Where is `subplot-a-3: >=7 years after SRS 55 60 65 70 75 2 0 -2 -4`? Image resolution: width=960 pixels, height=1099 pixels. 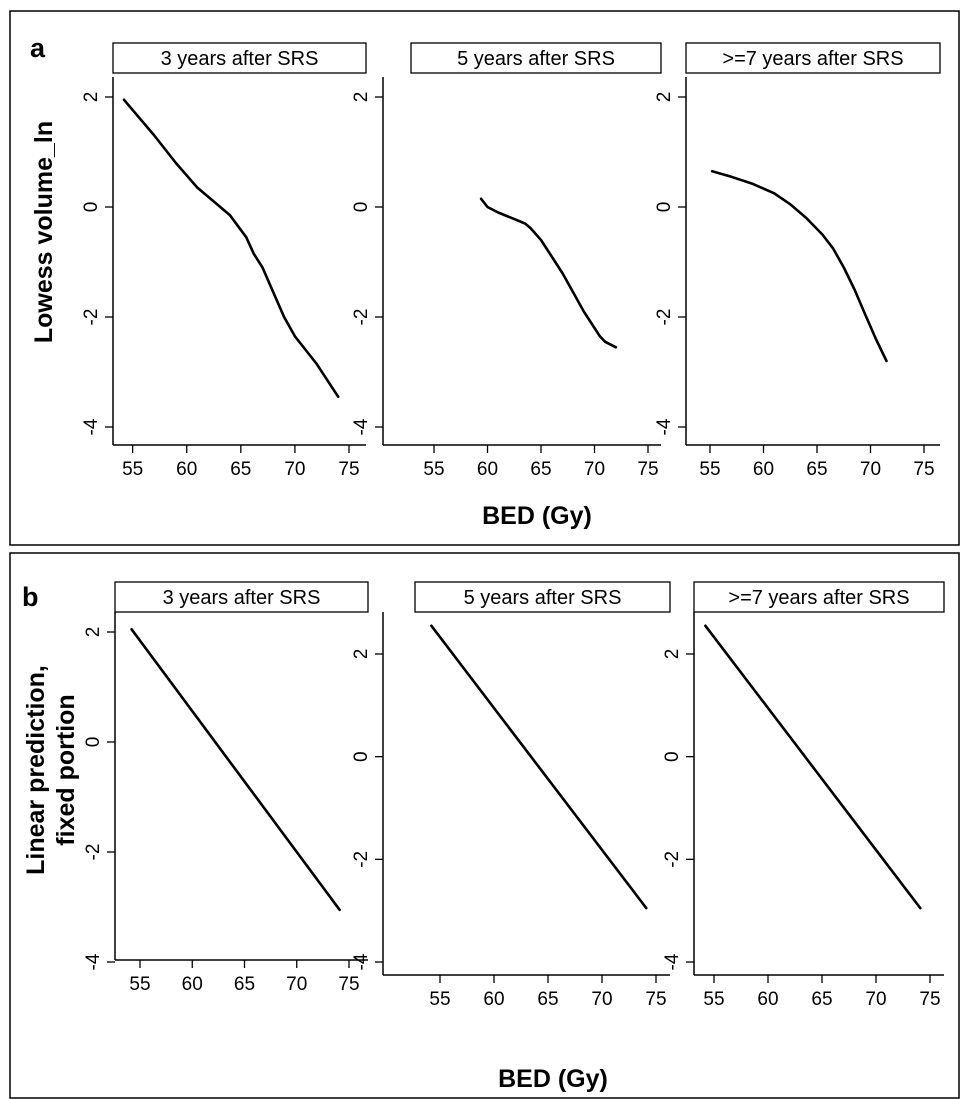 subplot-a-3: >=7 years after SRS 55 60 65 70 75 2 0 -2 -4 is located at coordinates (797, 261).